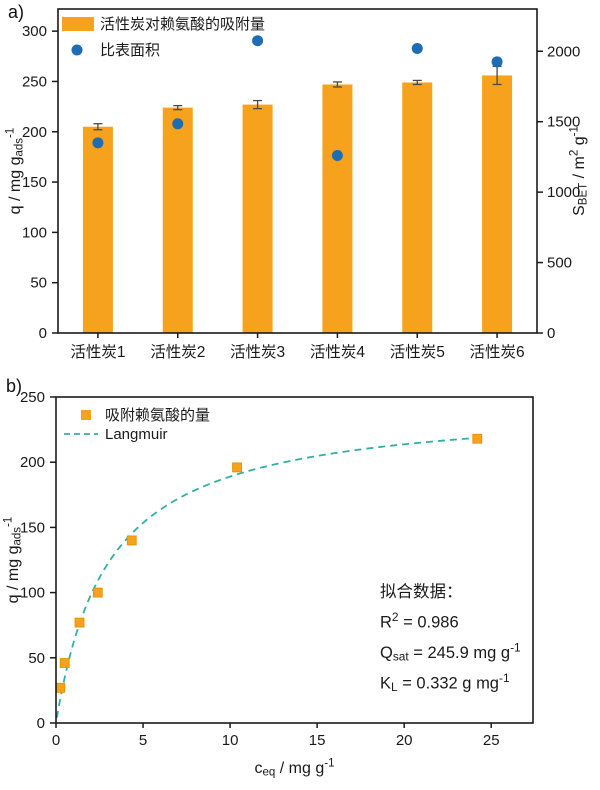 This screenshot has width=600, height=790. Describe the element at coordinates (257, 352) in the screenshot. I see `svg-text: 活性炭3` at that location.